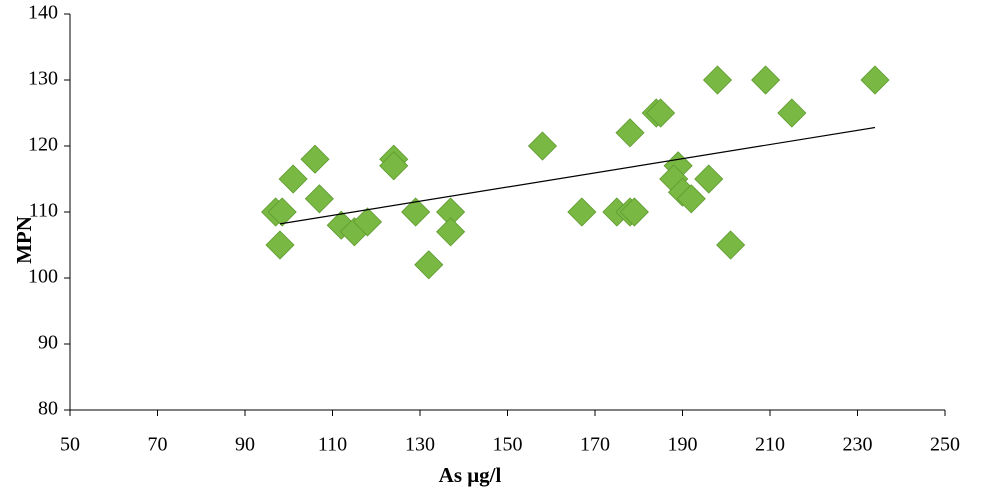  What do you see at coordinates (70, 445) in the screenshot?
I see `x-tick-label: 50` at bounding box center [70, 445].